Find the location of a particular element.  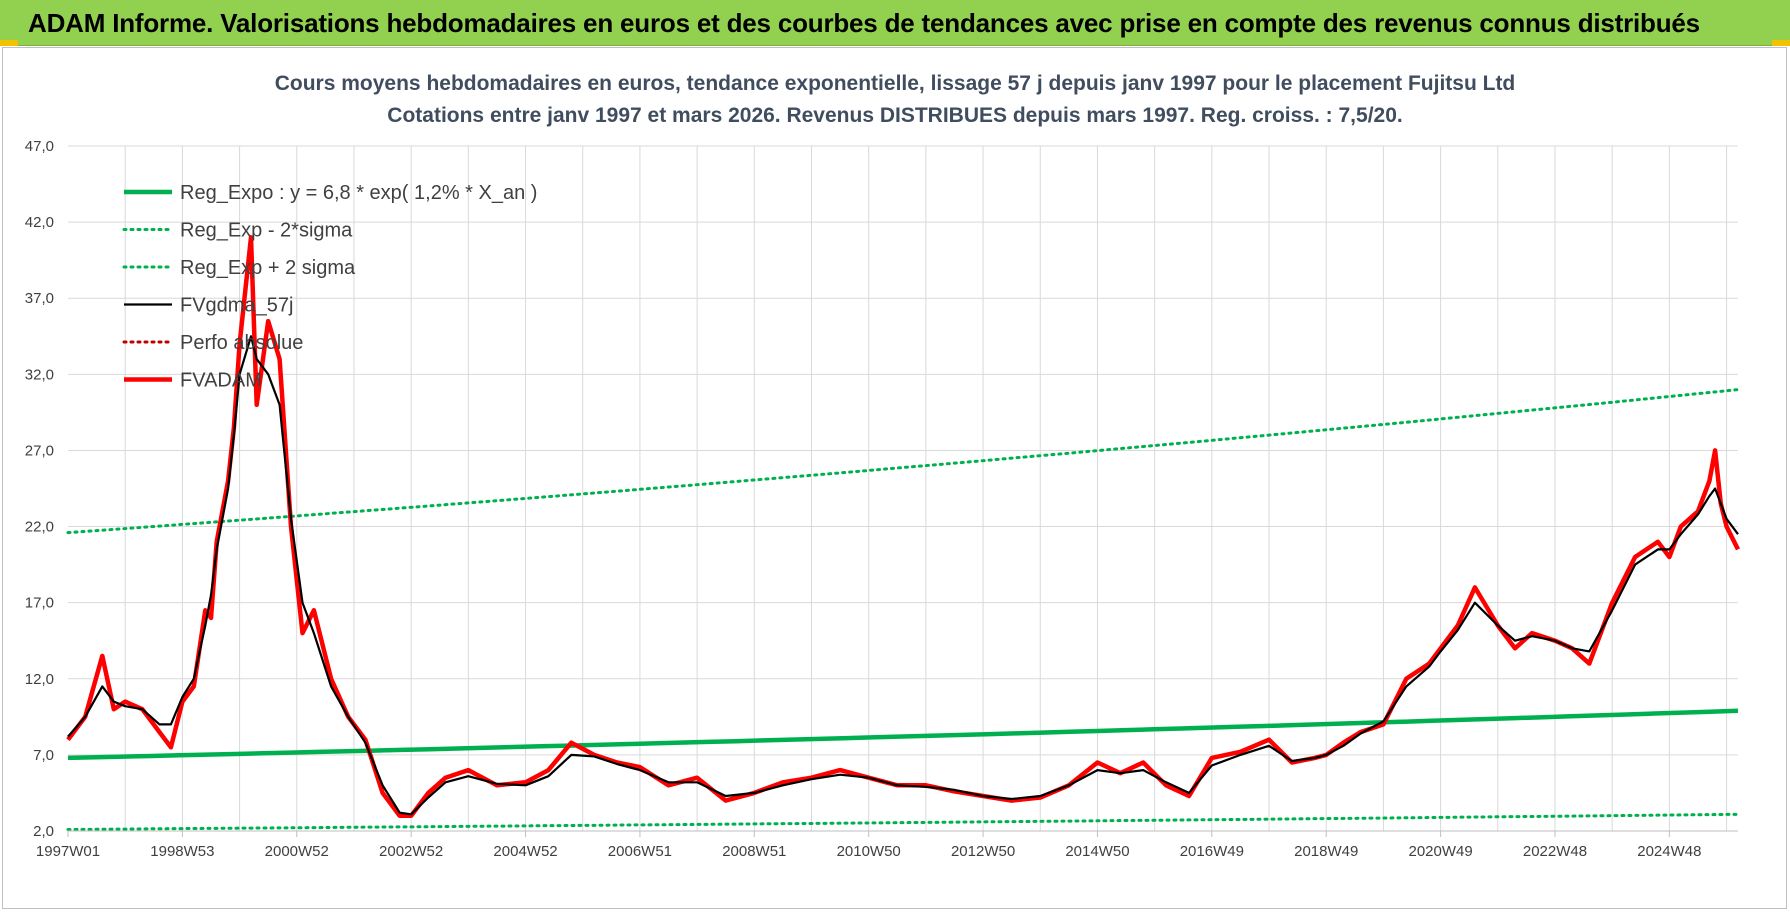

y-tick-label: 42,0 is located at coordinates (39, 222).